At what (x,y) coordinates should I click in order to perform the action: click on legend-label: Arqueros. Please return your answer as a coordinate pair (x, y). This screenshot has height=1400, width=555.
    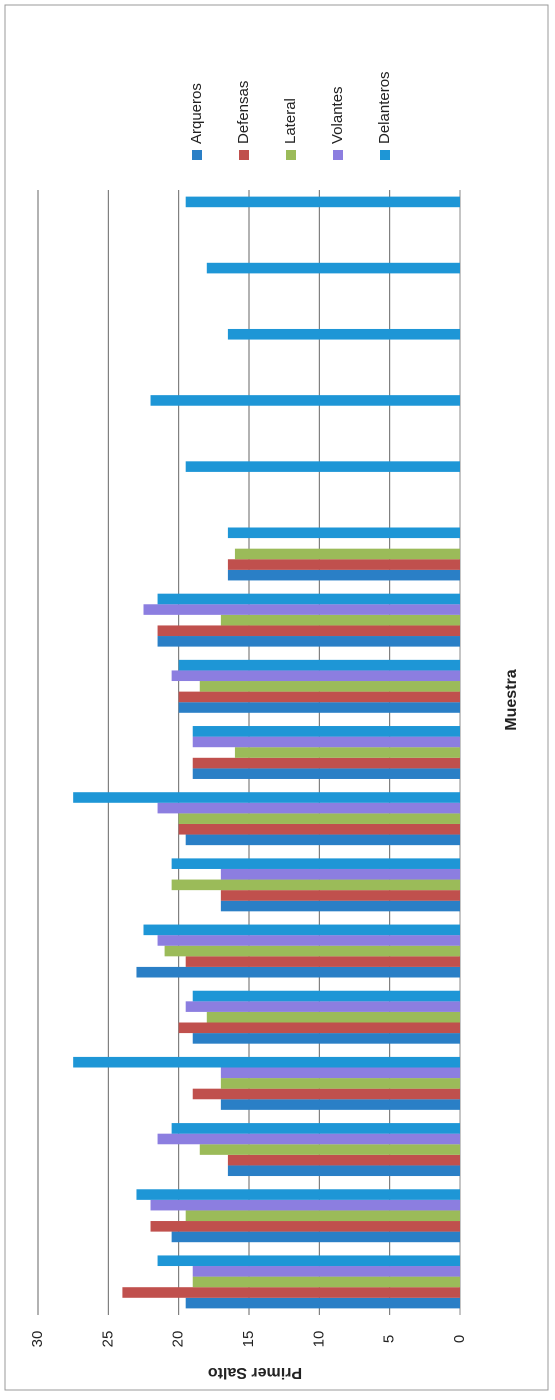
    Looking at the image, I should click on (196, 113).